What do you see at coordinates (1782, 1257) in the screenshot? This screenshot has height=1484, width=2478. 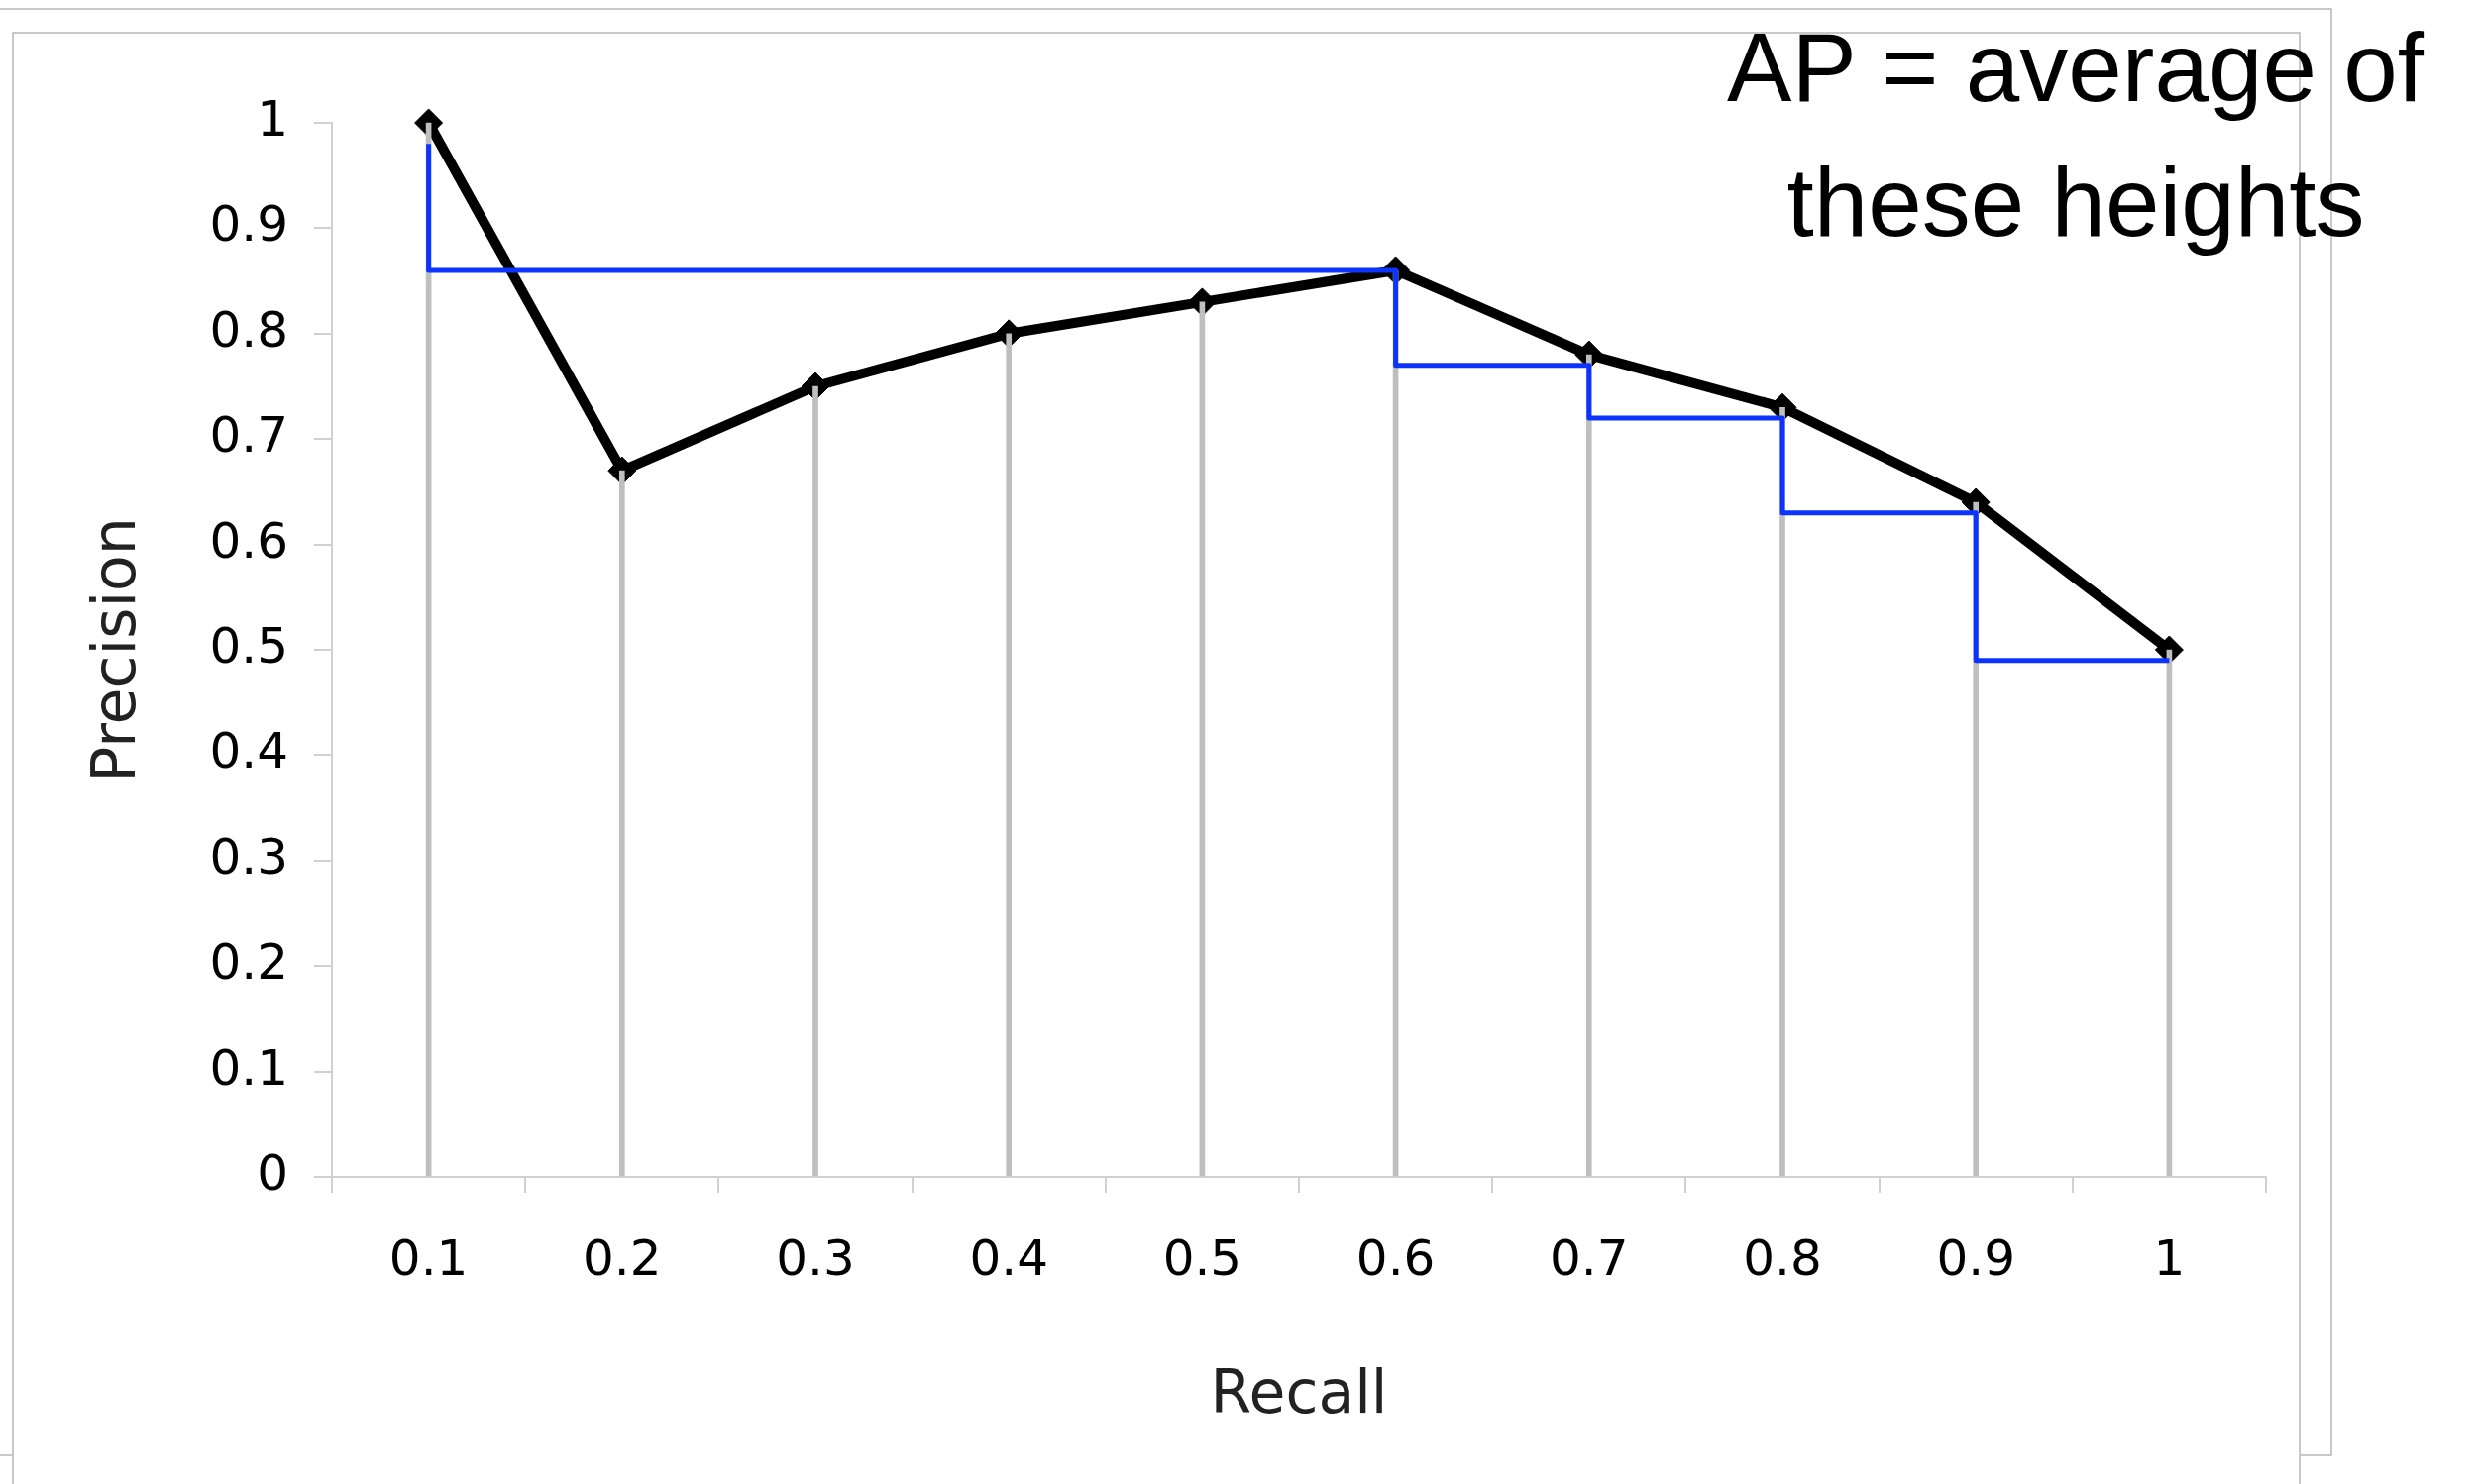 I see `x-tick-label: 0.8` at bounding box center [1782, 1257].